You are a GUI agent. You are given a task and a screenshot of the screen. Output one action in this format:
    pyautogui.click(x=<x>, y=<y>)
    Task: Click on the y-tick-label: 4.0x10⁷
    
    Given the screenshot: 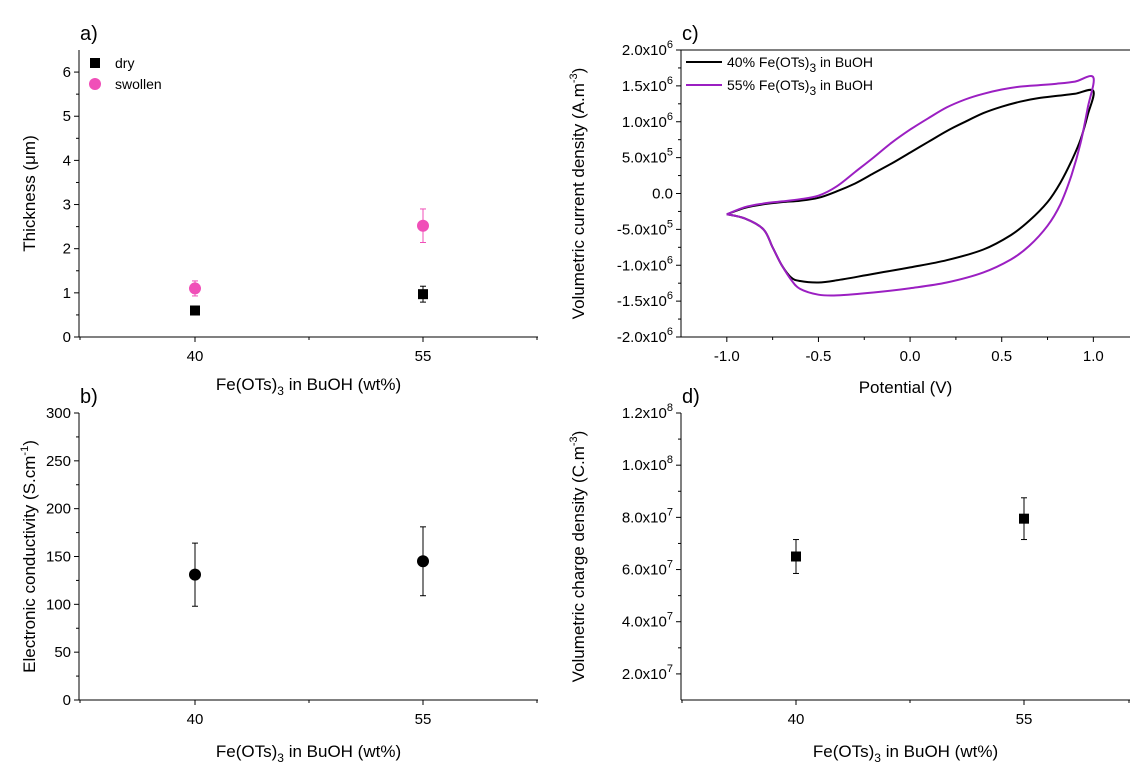 What is the action you would take?
    pyautogui.click(x=647, y=621)
    